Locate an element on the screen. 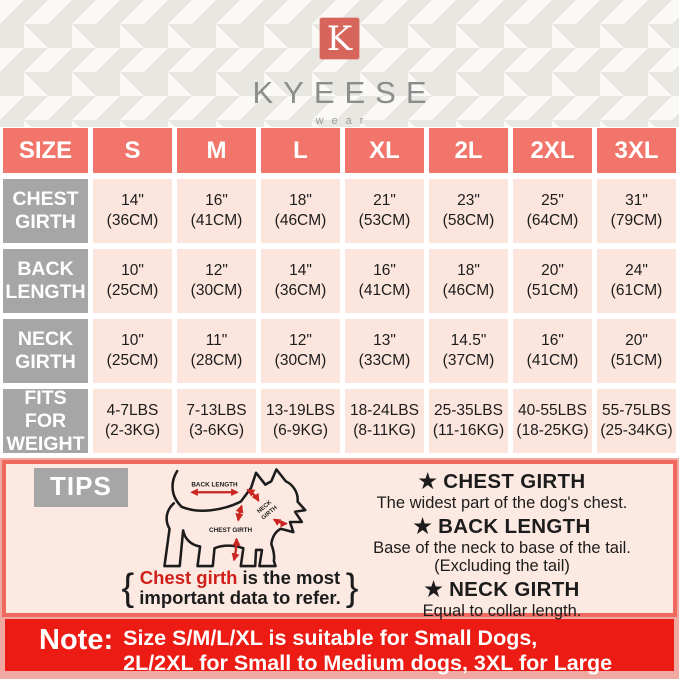 This screenshot has width=679, height=679. neck-girth-definition-title: ★ NECK GIRTH is located at coordinates (502, 590).